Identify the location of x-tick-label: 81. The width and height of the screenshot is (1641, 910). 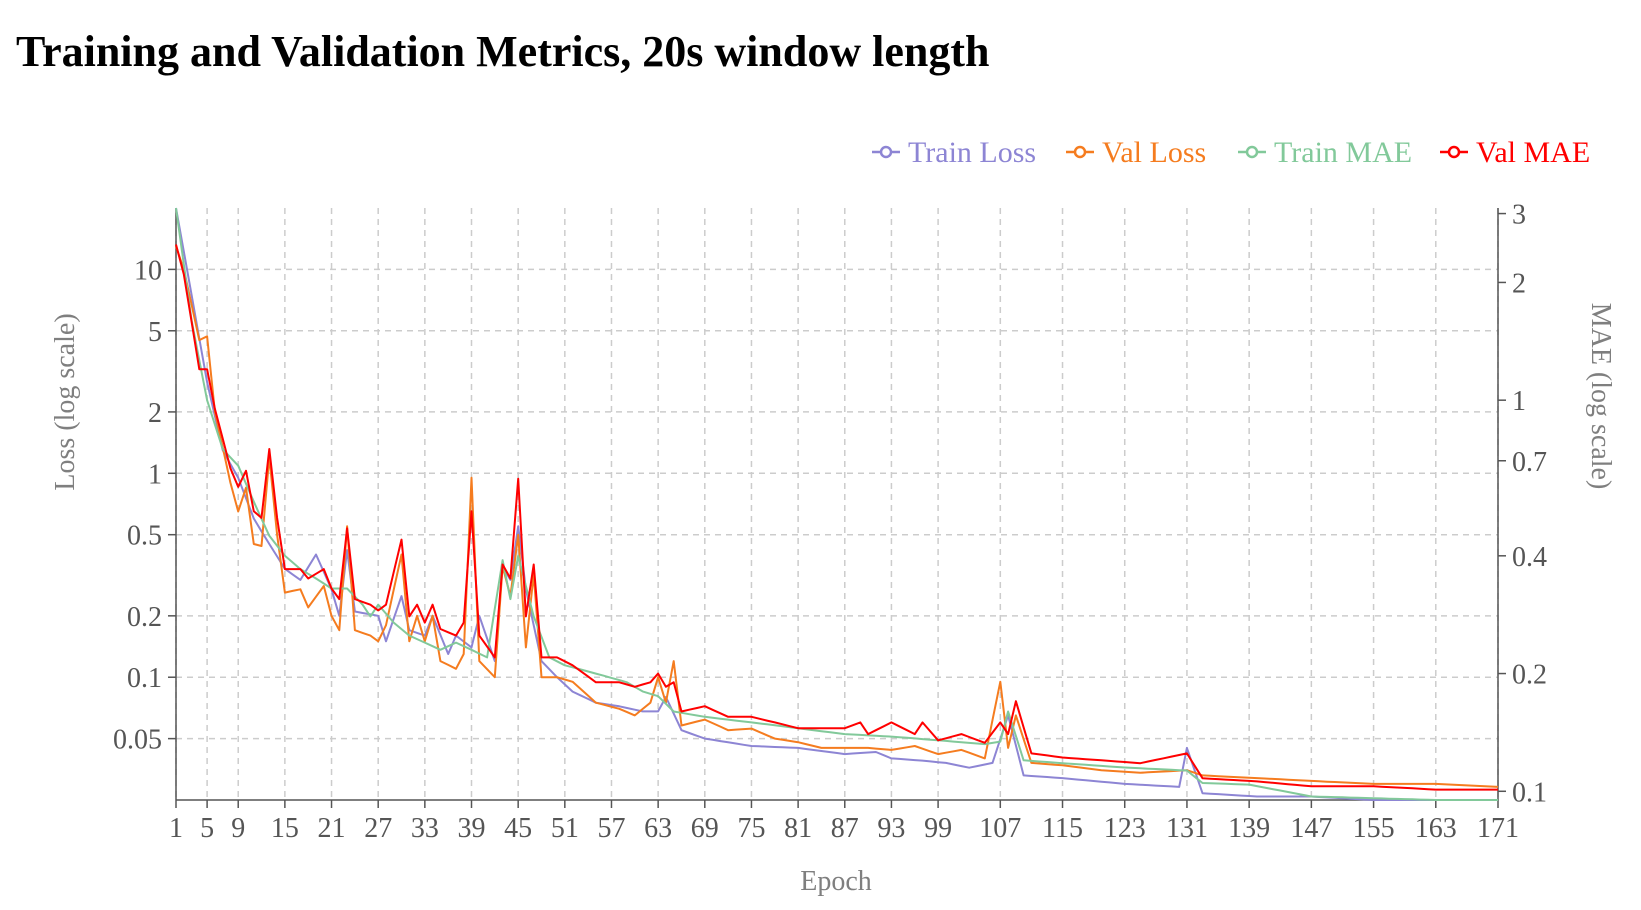
(798, 828).